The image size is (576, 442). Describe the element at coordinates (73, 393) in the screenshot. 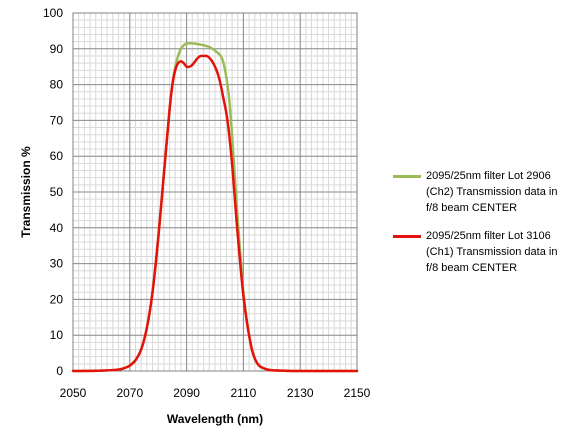

I see `x-tick-label: 2050` at that location.